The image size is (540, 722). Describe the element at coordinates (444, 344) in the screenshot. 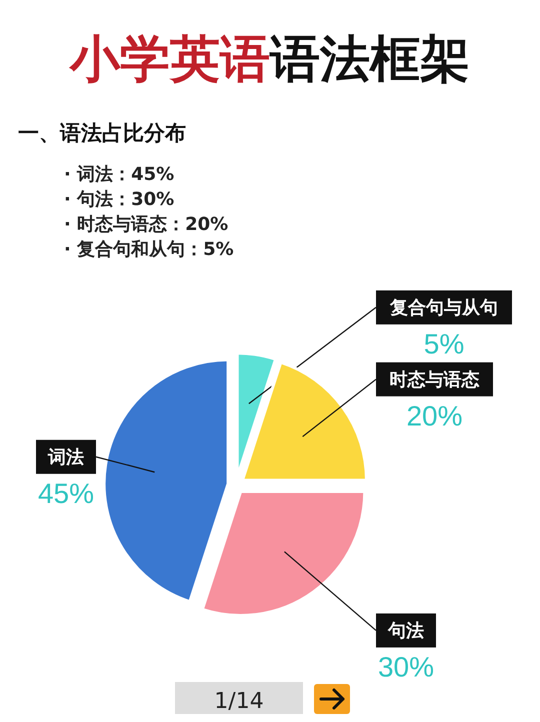

I see `data-label: 5%` at that location.